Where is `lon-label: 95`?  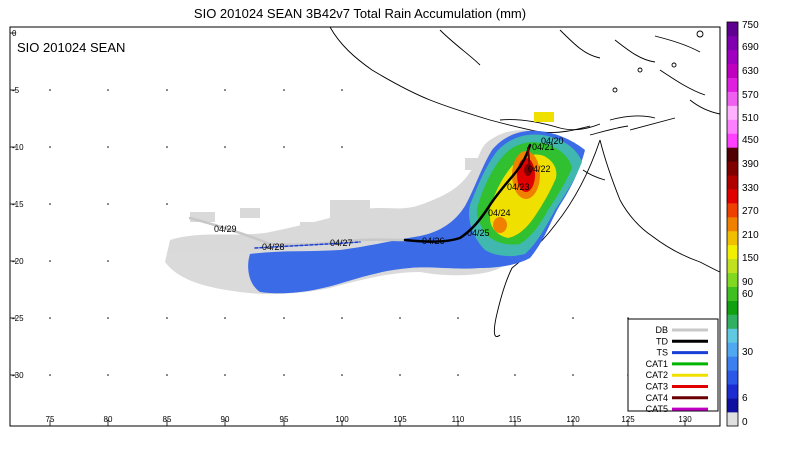
lon-label: 95 is located at coordinates (284, 419).